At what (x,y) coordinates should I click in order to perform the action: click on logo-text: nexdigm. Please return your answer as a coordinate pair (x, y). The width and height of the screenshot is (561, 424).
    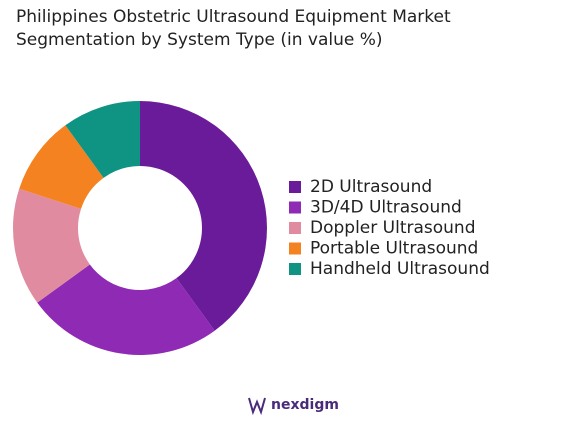
    Looking at the image, I should click on (305, 405).